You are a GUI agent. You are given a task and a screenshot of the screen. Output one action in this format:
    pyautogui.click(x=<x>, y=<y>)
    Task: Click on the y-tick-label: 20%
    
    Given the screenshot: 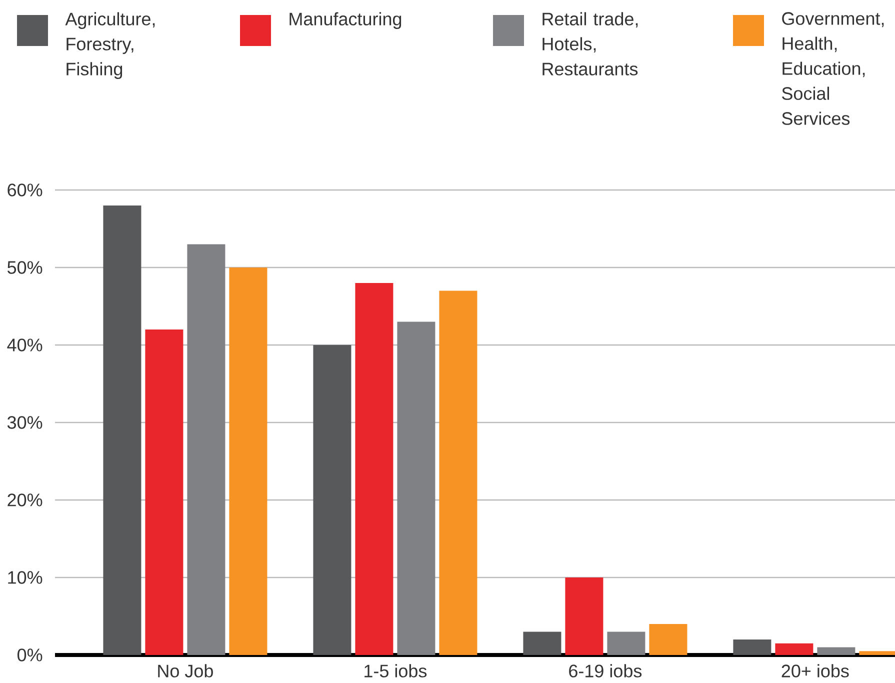 What is the action you would take?
    pyautogui.click(x=25, y=500)
    